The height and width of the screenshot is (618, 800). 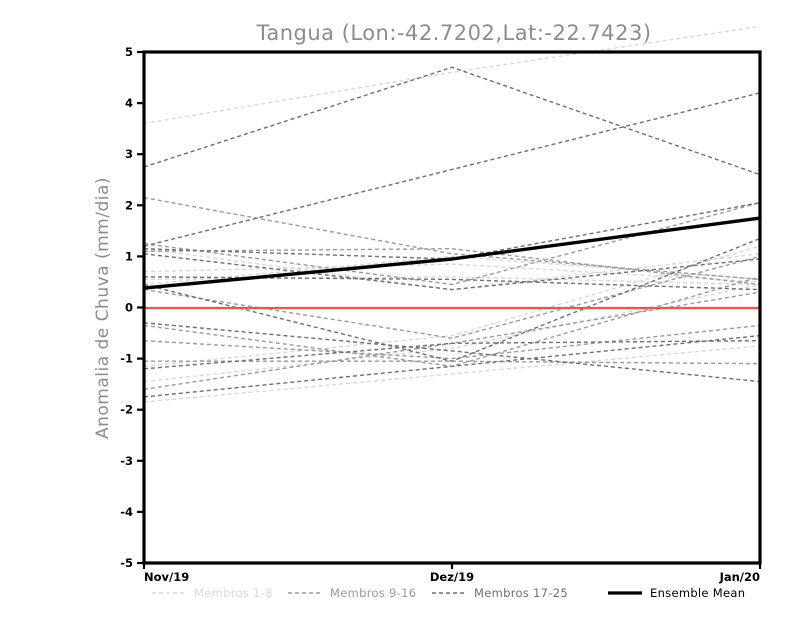 What do you see at coordinates (126, 410) in the screenshot?
I see `y-tick-label: -2` at bounding box center [126, 410].